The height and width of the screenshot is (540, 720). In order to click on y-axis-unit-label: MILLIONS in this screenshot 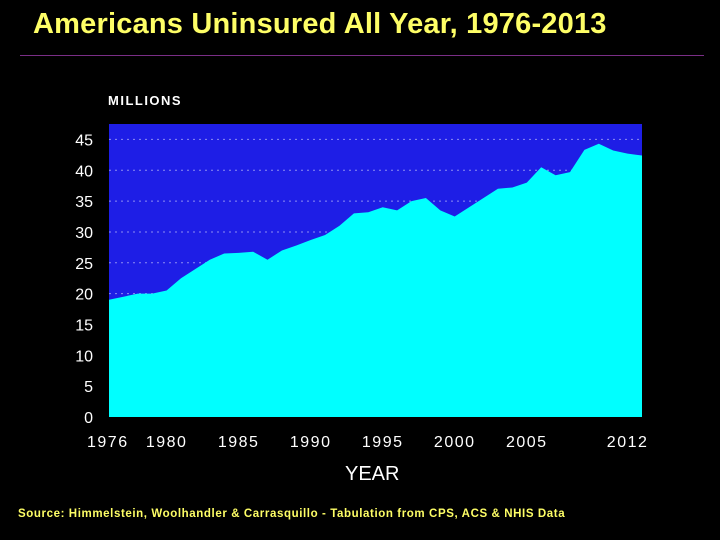, I will do `click(145, 100)`.